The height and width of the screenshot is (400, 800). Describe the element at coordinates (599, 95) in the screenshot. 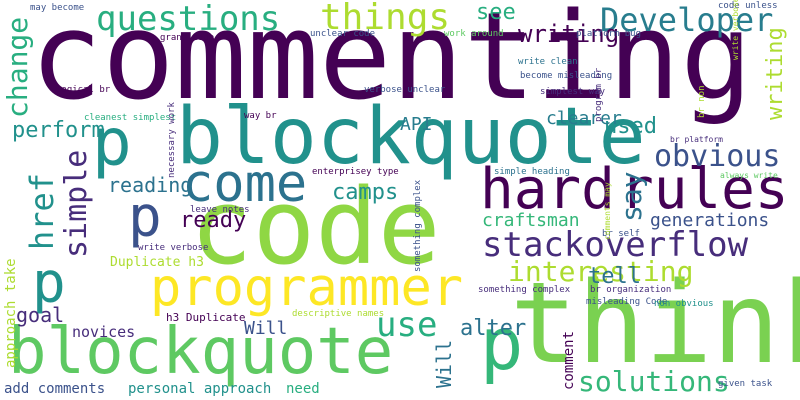

I see `word-verbose-unclear: program br` at that location.